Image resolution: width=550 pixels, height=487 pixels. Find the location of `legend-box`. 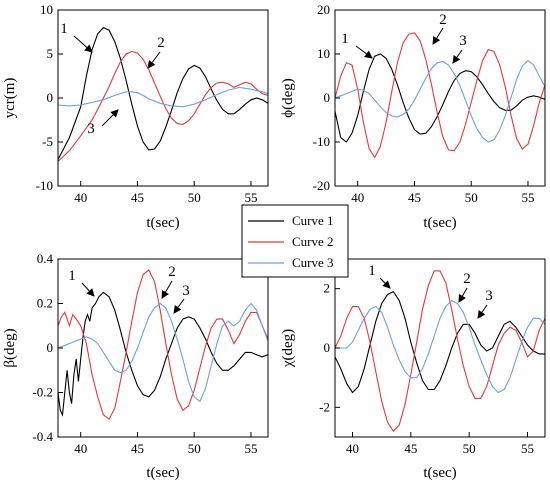

legend-box is located at coordinates (295, 241).